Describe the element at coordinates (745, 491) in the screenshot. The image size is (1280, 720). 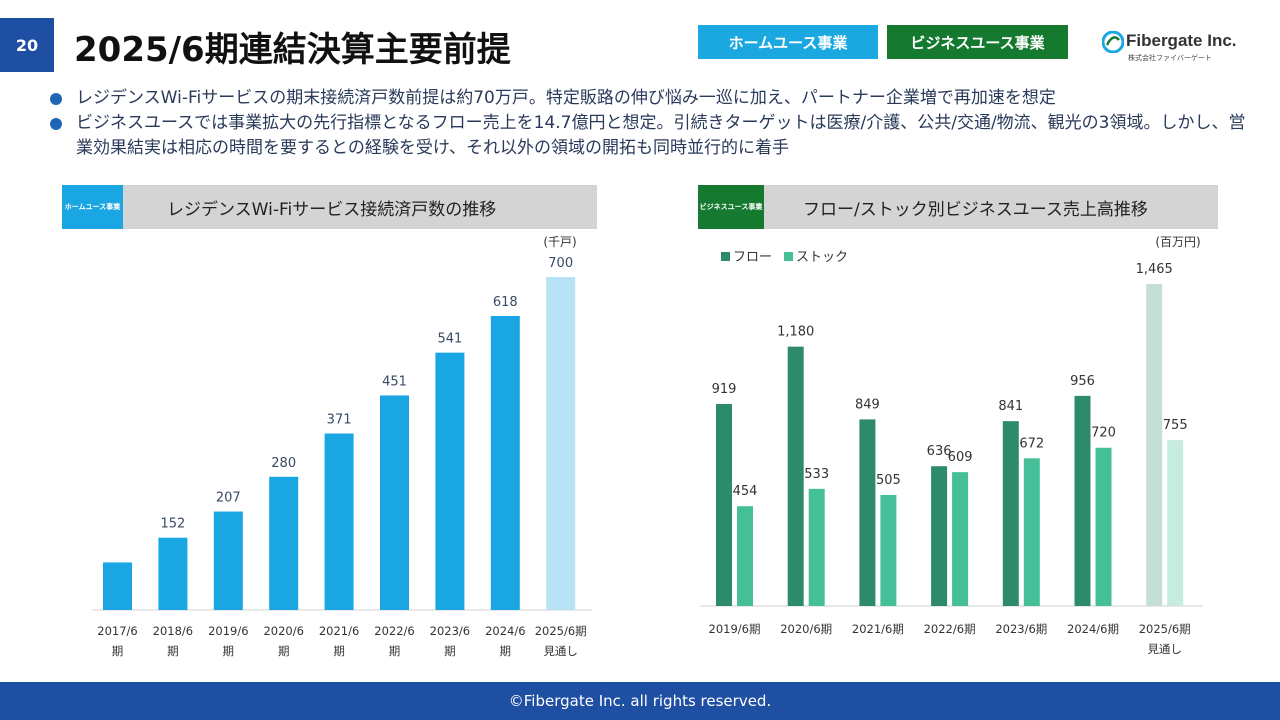
I see `data-label: 454` at that location.